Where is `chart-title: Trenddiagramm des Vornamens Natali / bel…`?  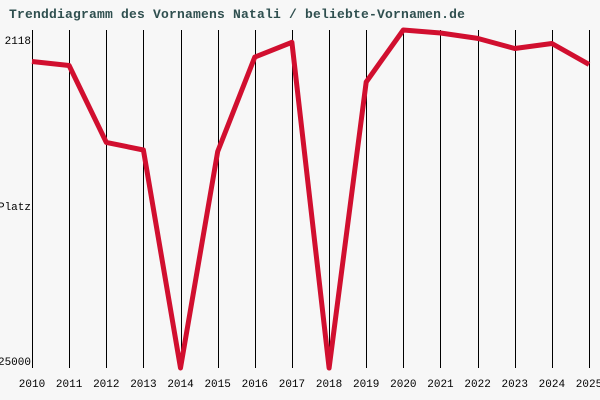 chart-title: Trenddiagramm des Vornamens Natali / bel… is located at coordinates (237, 14).